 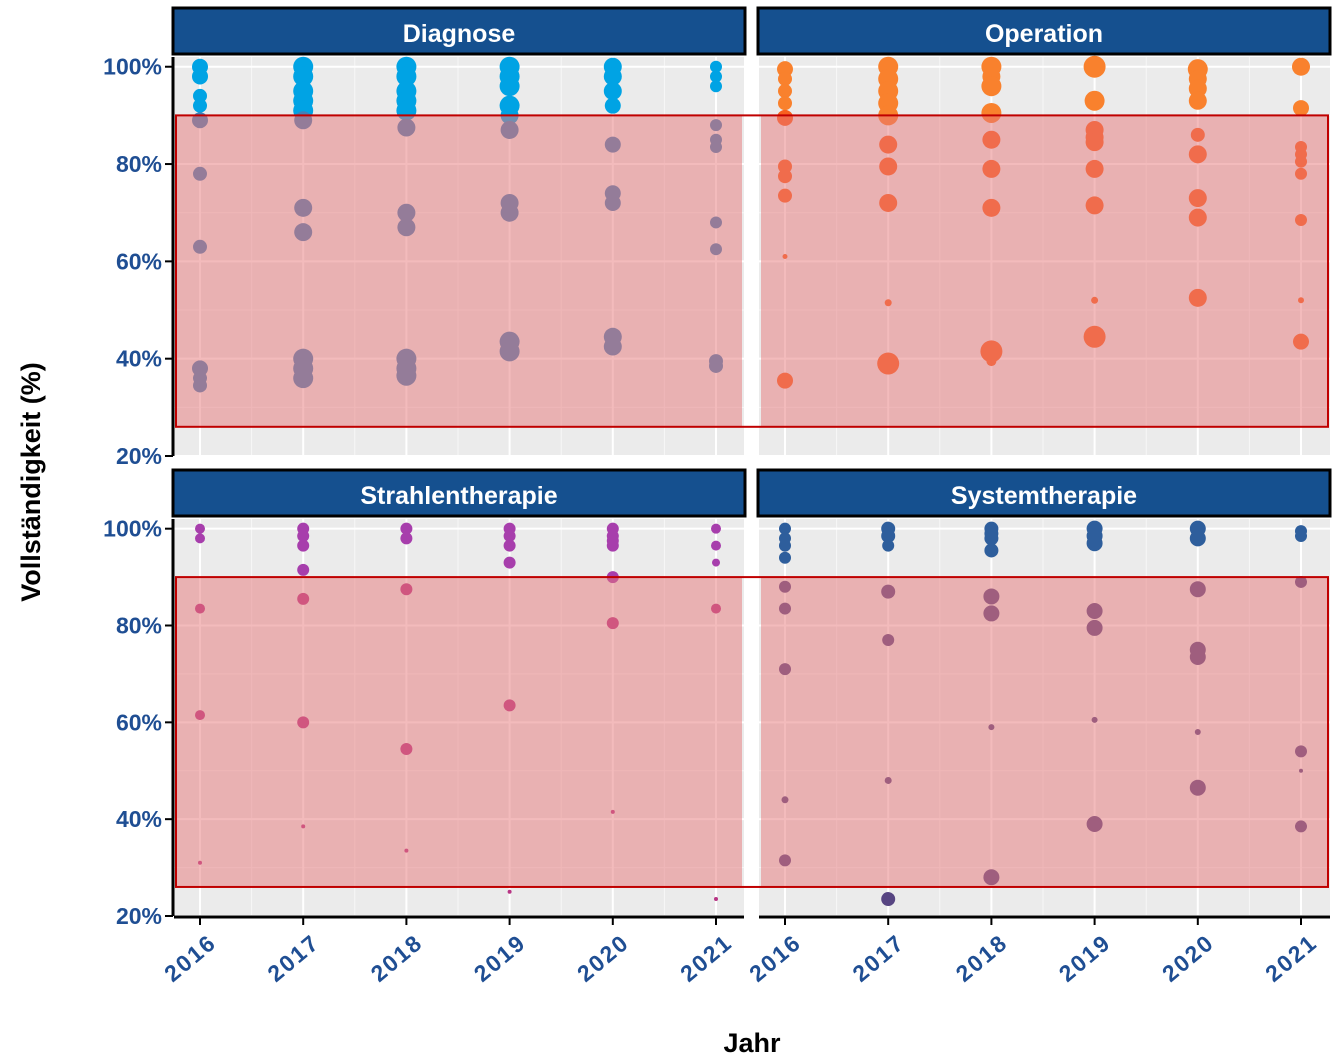 I want to click on strip-strahlentherapie: Strahlentherapie, so click(x=459, y=493).